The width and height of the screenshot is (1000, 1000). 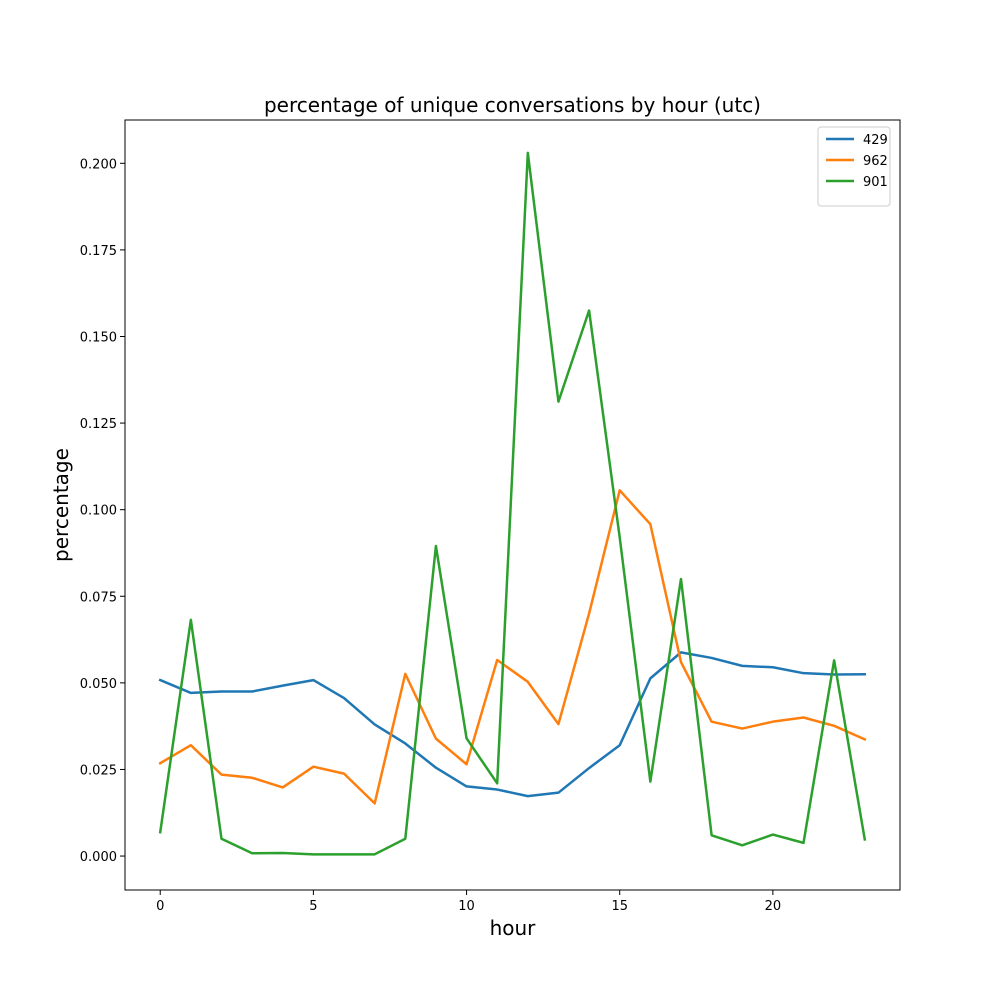 What do you see at coordinates (98, 597) in the screenshot?
I see `y-tick-label: 0.075` at bounding box center [98, 597].